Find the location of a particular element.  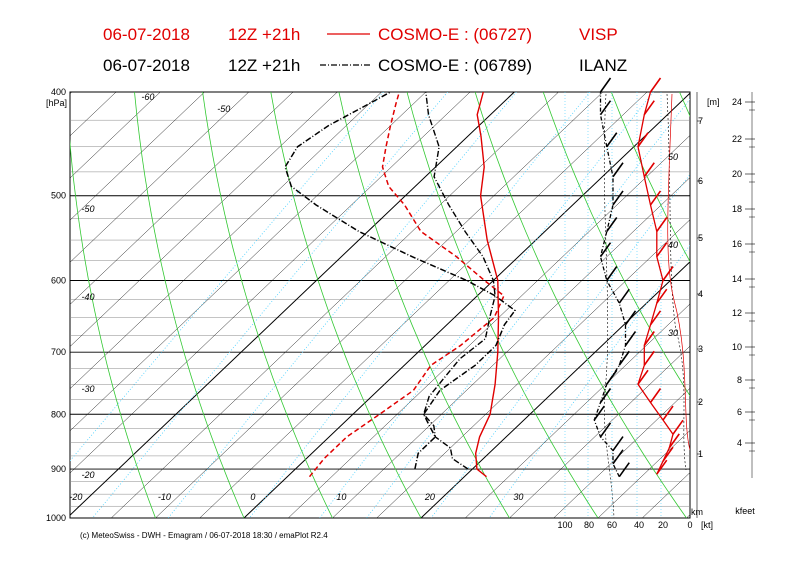

height-tick-label: 7 is located at coordinates (700, 121).